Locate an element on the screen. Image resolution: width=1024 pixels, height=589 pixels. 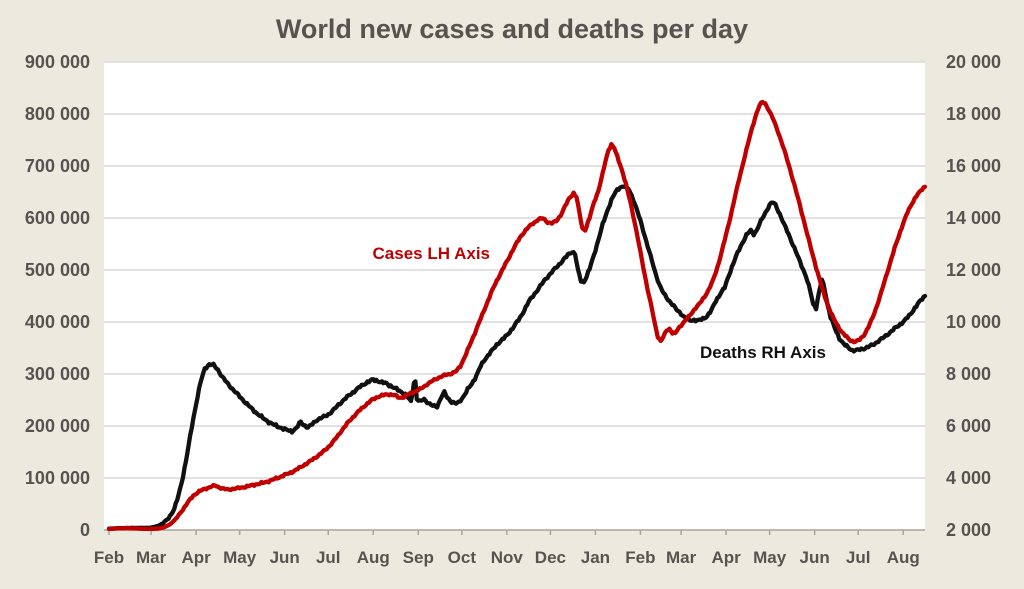
left-axis-tick-label: 300 000 is located at coordinates (57, 374).